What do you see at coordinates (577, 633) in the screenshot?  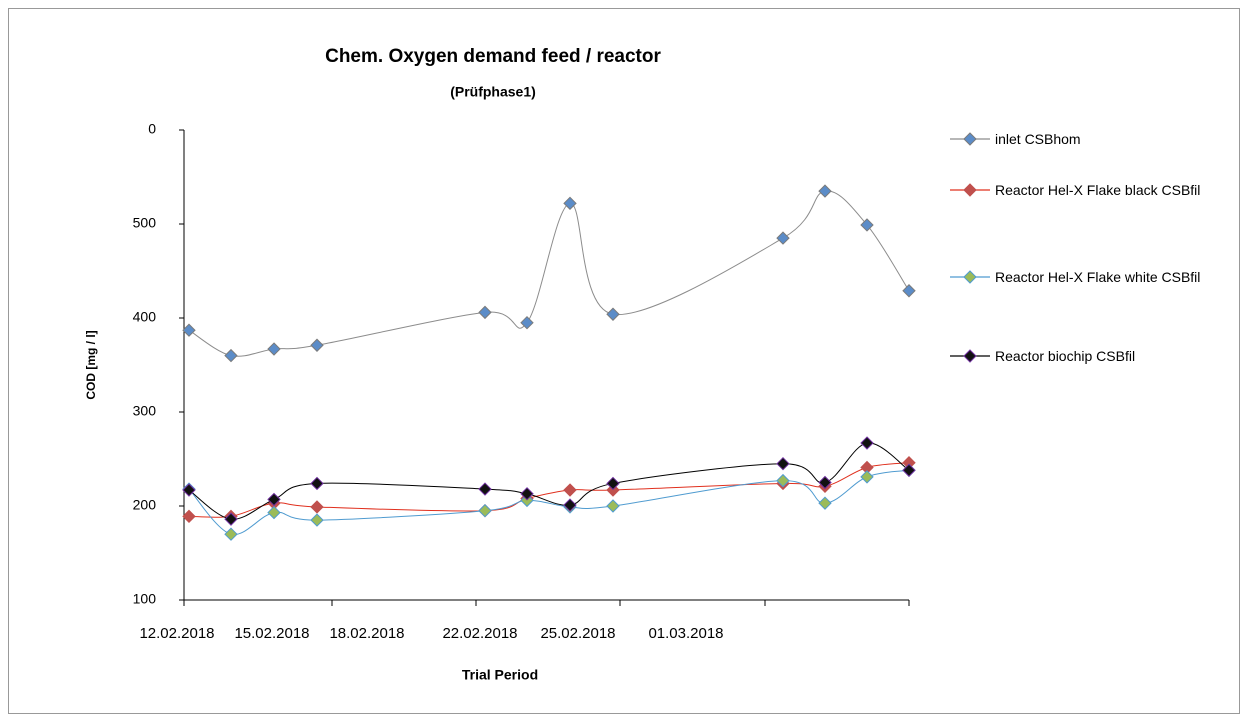 I see `x-tick-label: 25.02.2018` at bounding box center [577, 633].